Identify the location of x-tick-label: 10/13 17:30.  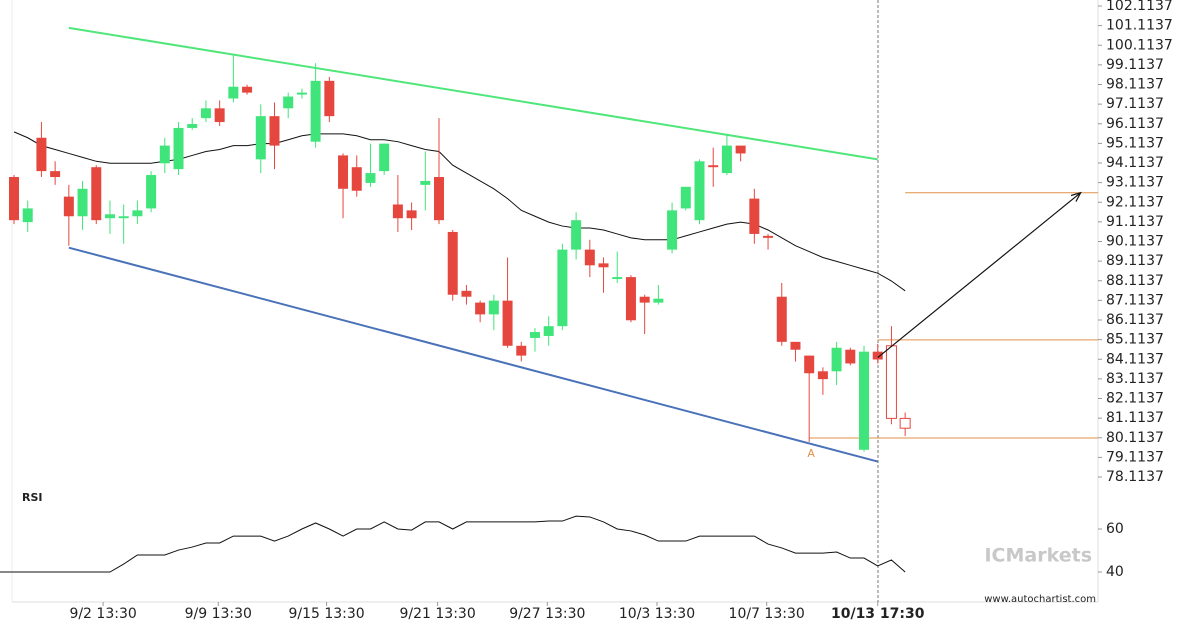
(878, 614).